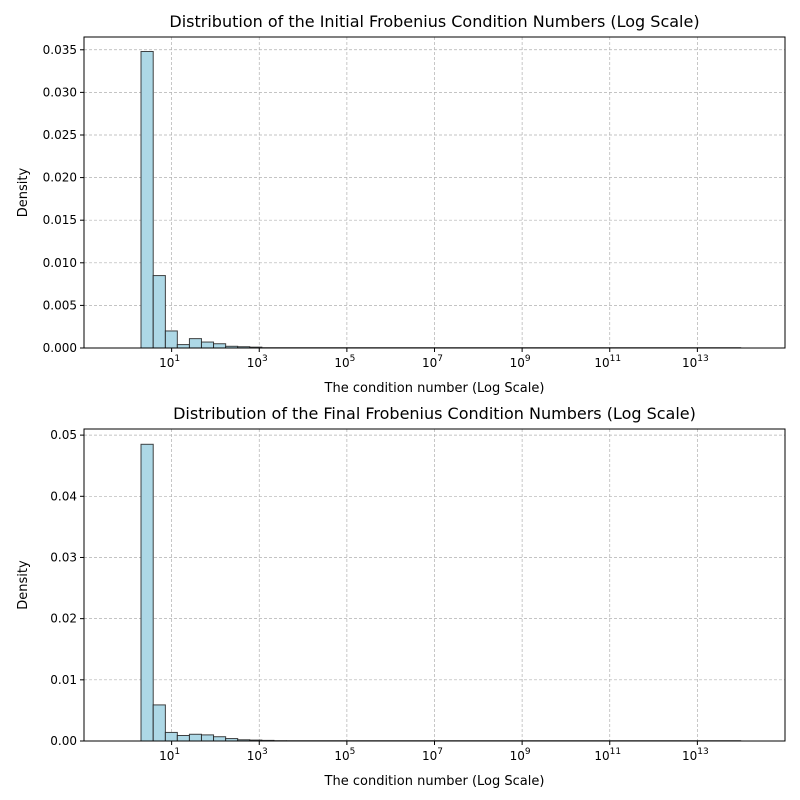 The width and height of the screenshot is (800, 800). Describe the element at coordinates (63, 680) in the screenshot. I see `chart-2-y-tick-label: 0.01` at that location.